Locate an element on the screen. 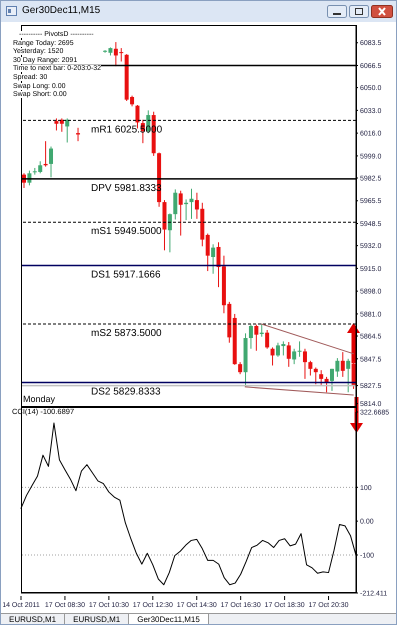  ref-line-label: DS1 5917.1666 is located at coordinates (126, 274).